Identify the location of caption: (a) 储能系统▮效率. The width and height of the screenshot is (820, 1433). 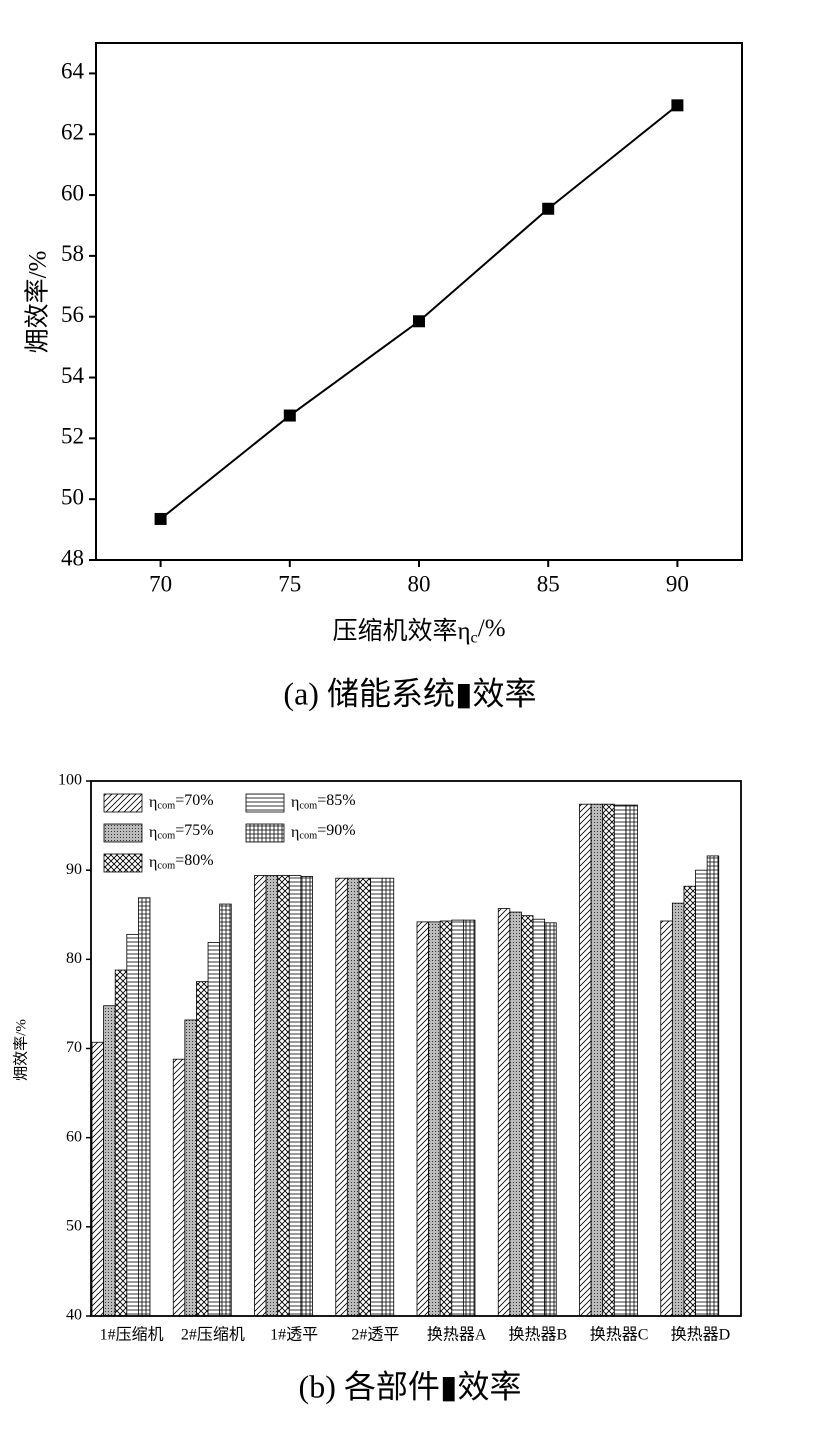
(409, 693).